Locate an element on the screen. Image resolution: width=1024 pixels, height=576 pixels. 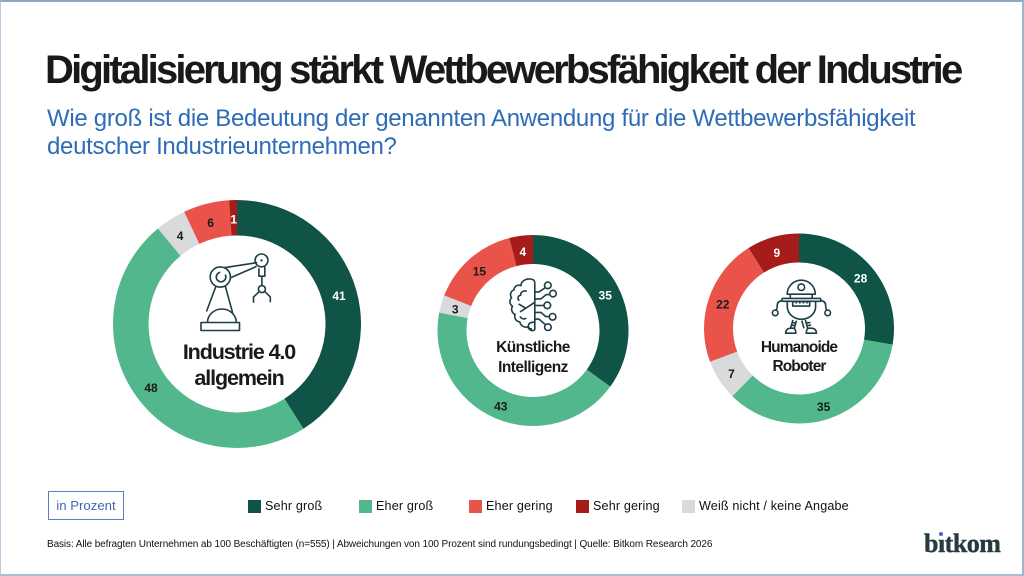
svg-text: 43 is located at coordinates (501, 407).